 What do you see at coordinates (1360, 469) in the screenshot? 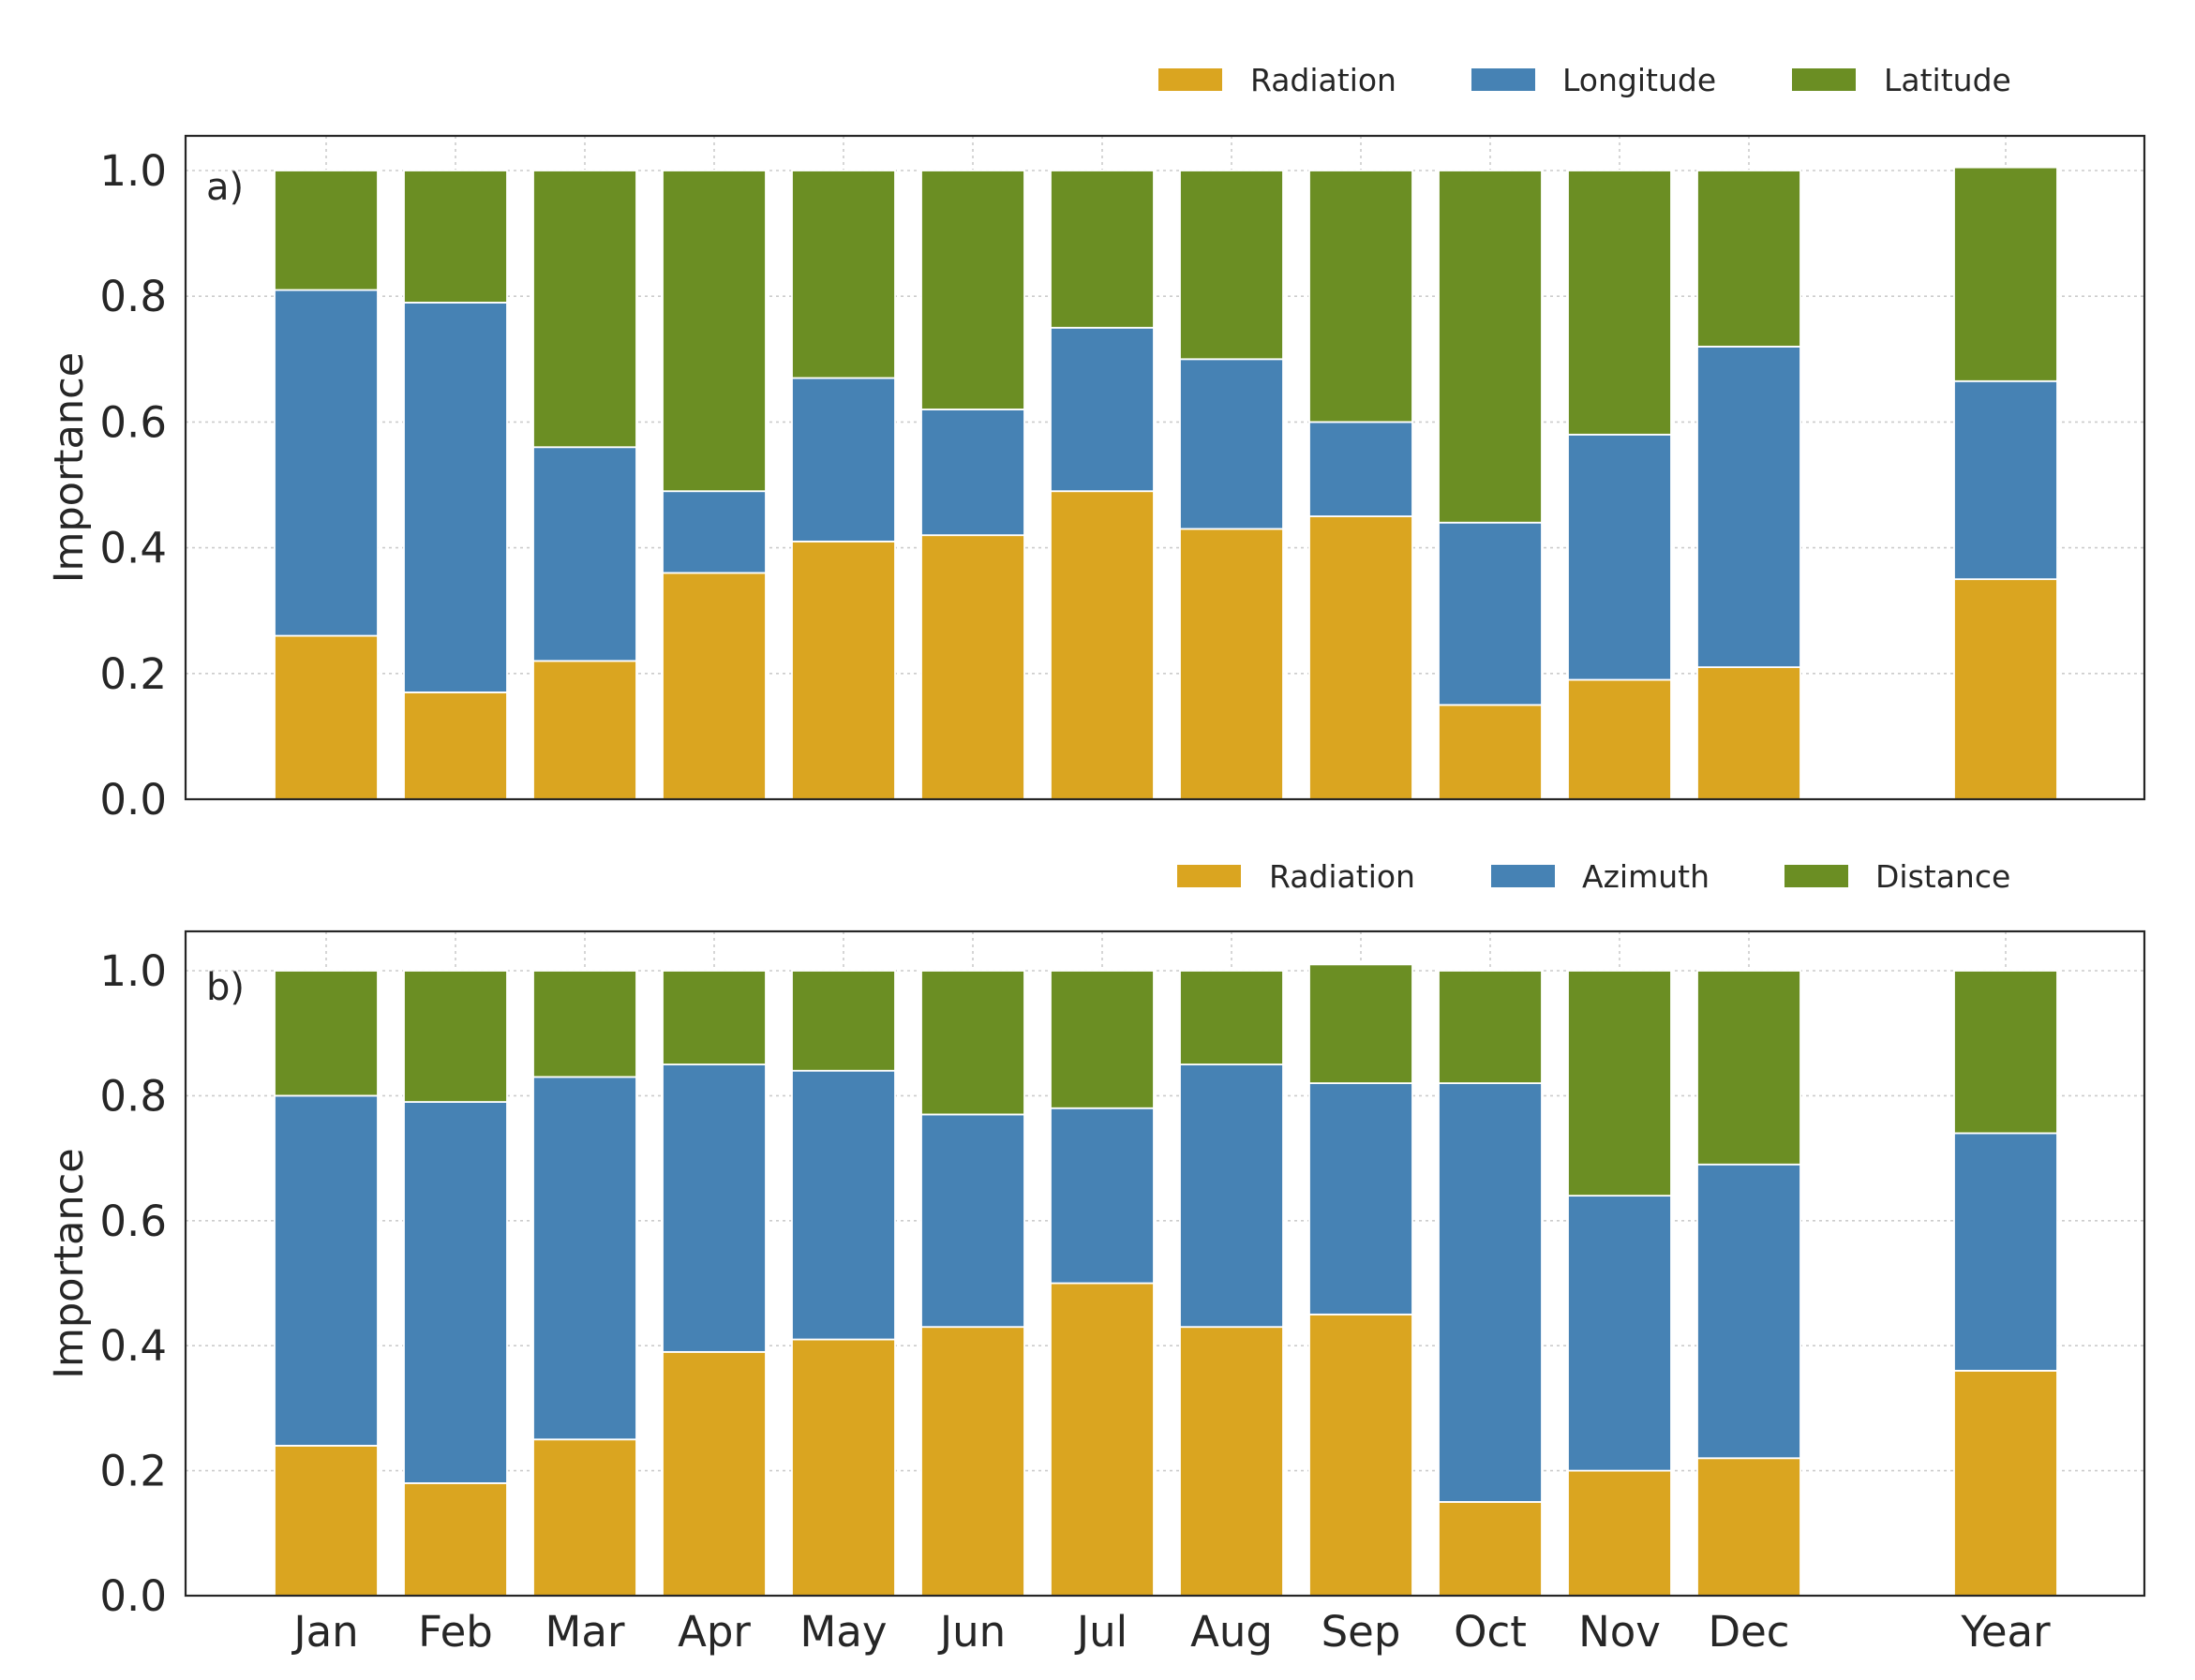
I see `bar-longitude-sep` at bounding box center [1360, 469].